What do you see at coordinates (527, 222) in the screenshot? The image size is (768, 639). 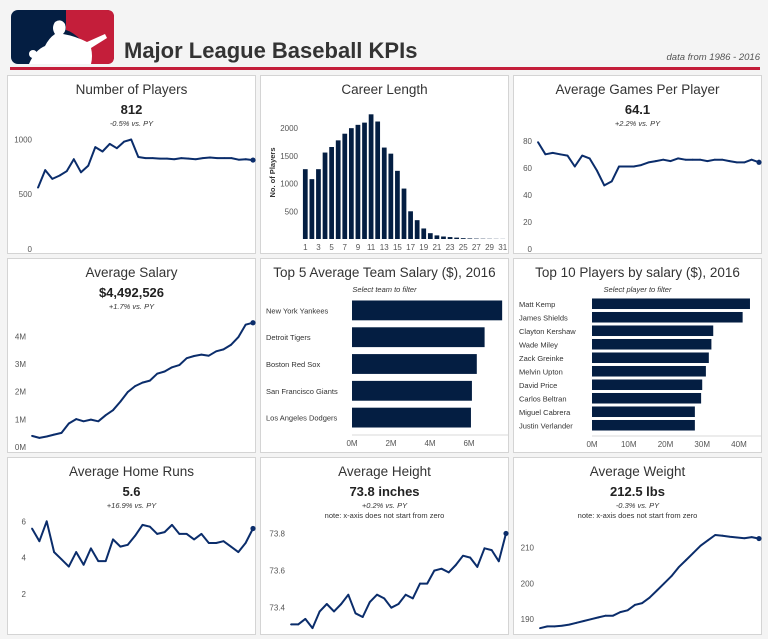 I see `y-tick-label: 20` at bounding box center [527, 222].